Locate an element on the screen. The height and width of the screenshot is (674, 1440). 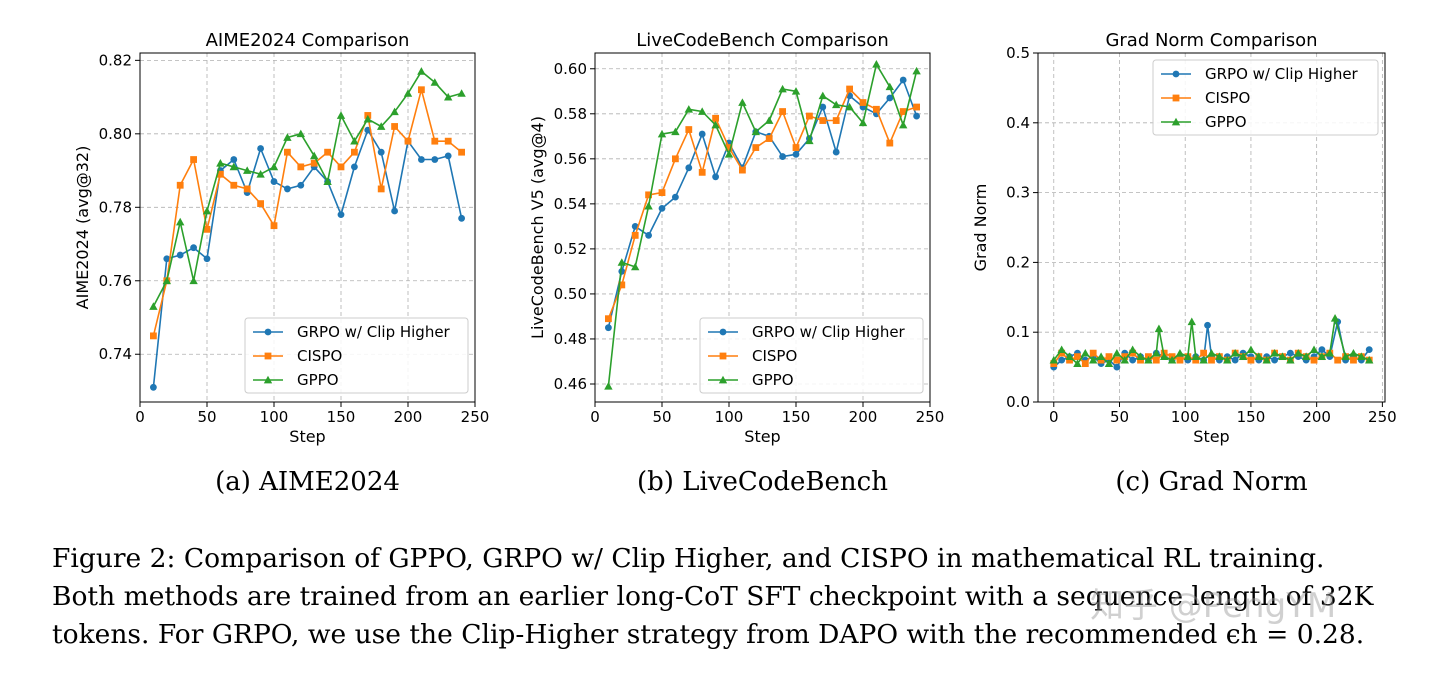
legend-label-grpo: GRPO w/ Clip Higher is located at coordinates (374, 332).